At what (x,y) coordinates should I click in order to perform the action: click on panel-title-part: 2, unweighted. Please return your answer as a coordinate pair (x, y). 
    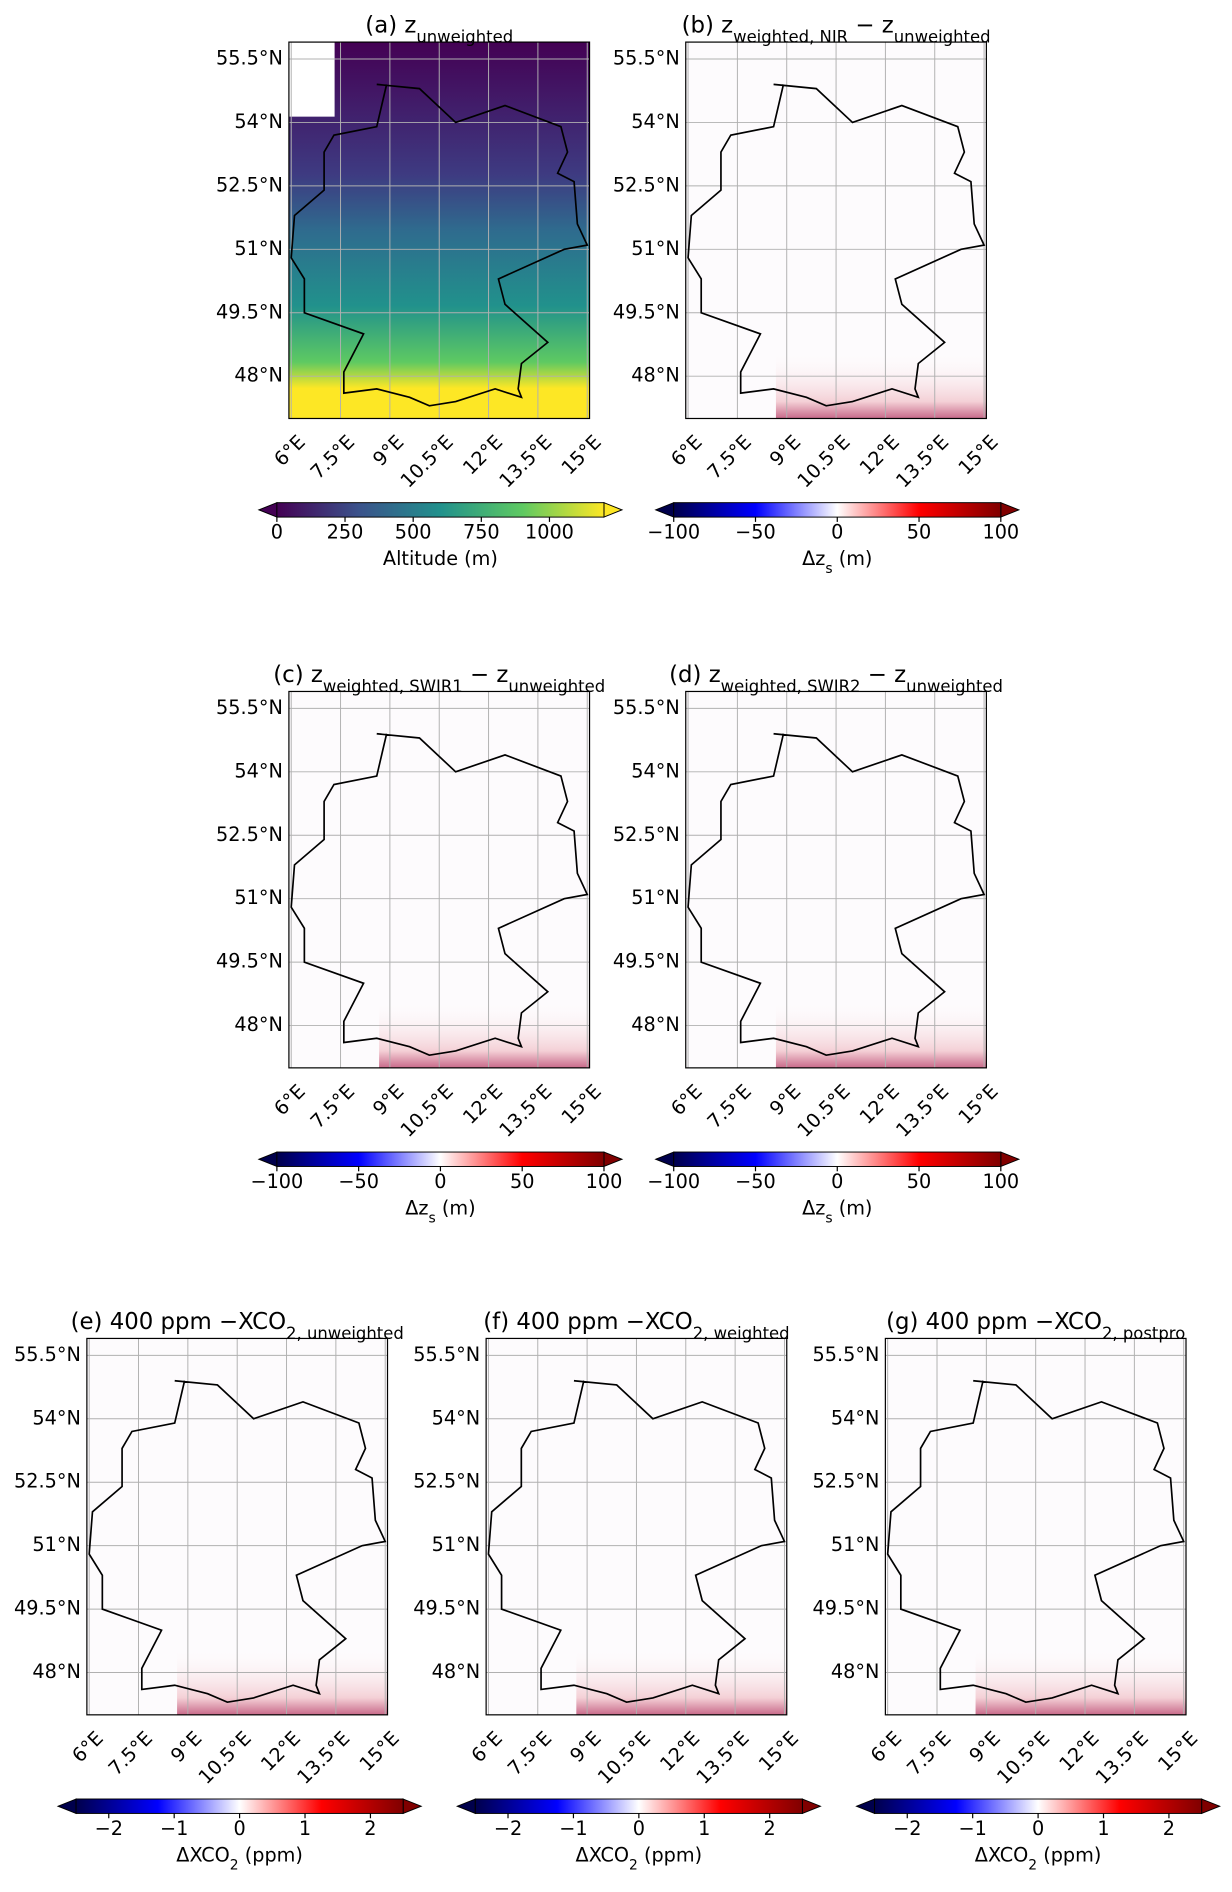
    Looking at the image, I should click on (345, 1332).